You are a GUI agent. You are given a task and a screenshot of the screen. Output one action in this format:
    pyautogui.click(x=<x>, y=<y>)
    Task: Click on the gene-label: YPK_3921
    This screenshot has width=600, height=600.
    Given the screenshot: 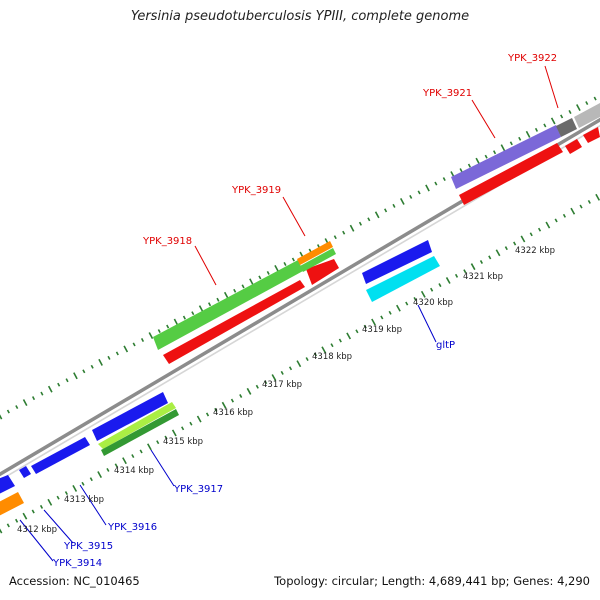 What is the action you would take?
    pyautogui.click(x=447, y=93)
    